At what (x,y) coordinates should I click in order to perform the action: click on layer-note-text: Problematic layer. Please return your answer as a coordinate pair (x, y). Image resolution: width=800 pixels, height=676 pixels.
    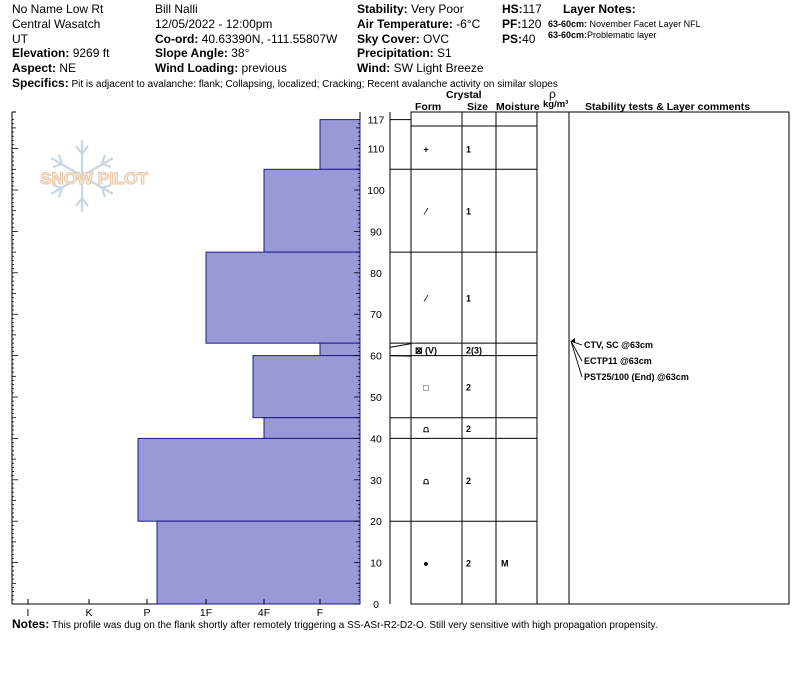
    Looking at the image, I should click on (622, 35).